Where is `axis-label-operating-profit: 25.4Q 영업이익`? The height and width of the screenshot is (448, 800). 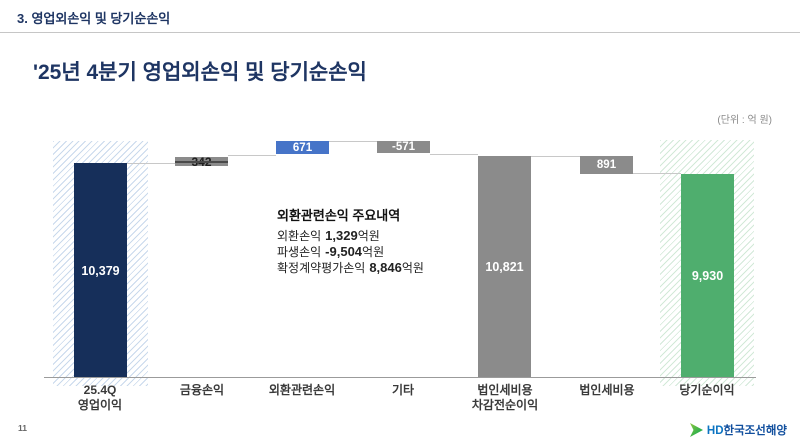 axis-label-operating-profit: 25.4Q 영업이익 is located at coordinates (100, 398).